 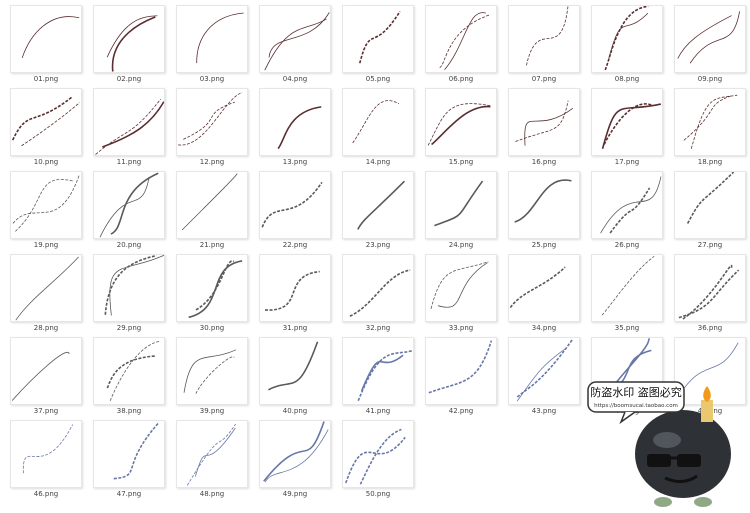 I want to click on watermark-url: https://boomsucai.taobao.com, so click(x=636, y=406).